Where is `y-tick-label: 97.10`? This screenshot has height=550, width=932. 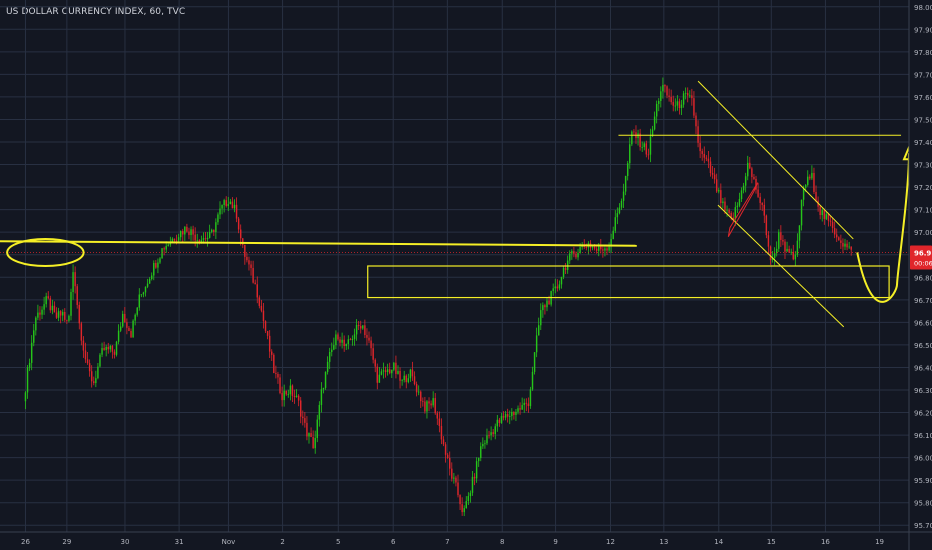 y-tick-label: 97.10 is located at coordinates (923, 211).